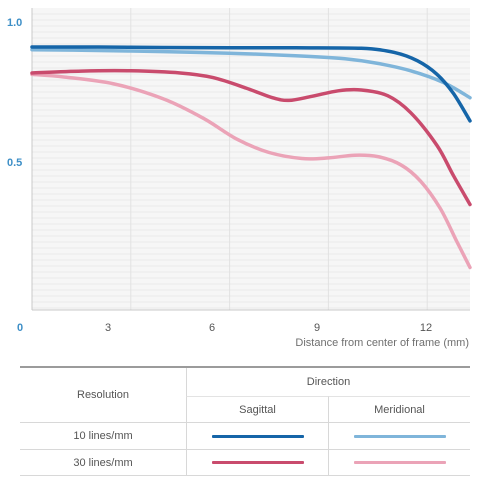 The height and width of the screenshot is (480, 480). What do you see at coordinates (257, 409) in the screenshot?
I see `legend-col-sagittal: Sagittal` at bounding box center [257, 409].